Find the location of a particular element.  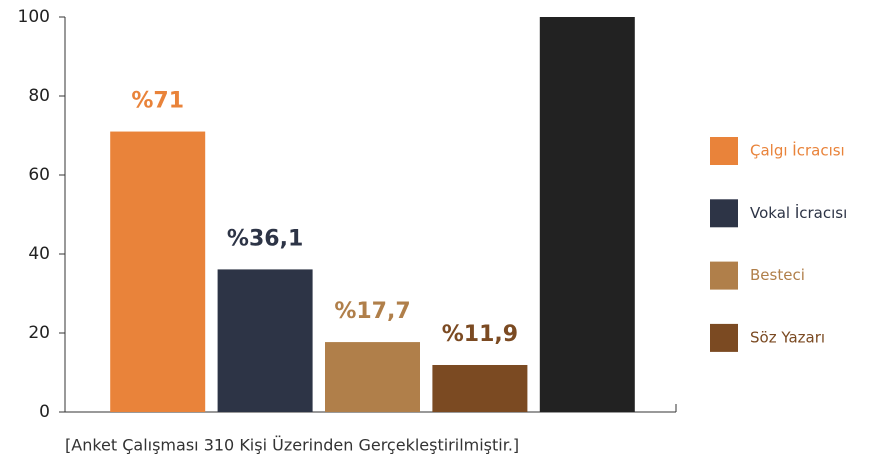

value-label: %71 is located at coordinates (157, 101).